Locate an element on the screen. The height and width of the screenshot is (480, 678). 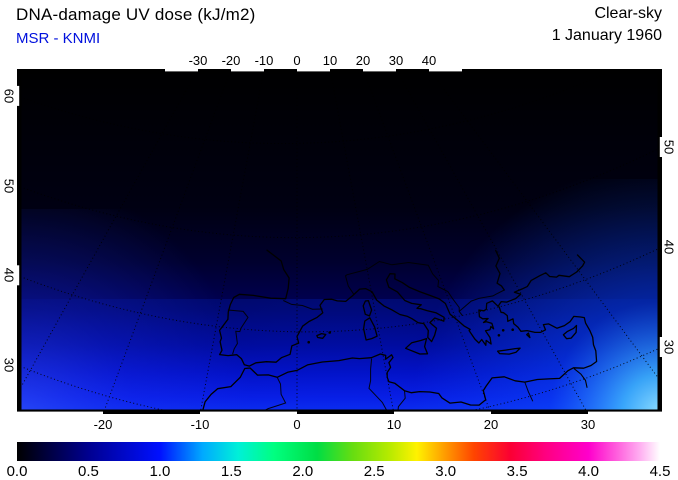
colorbar-tick-label: 1.5 is located at coordinates (231, 471).